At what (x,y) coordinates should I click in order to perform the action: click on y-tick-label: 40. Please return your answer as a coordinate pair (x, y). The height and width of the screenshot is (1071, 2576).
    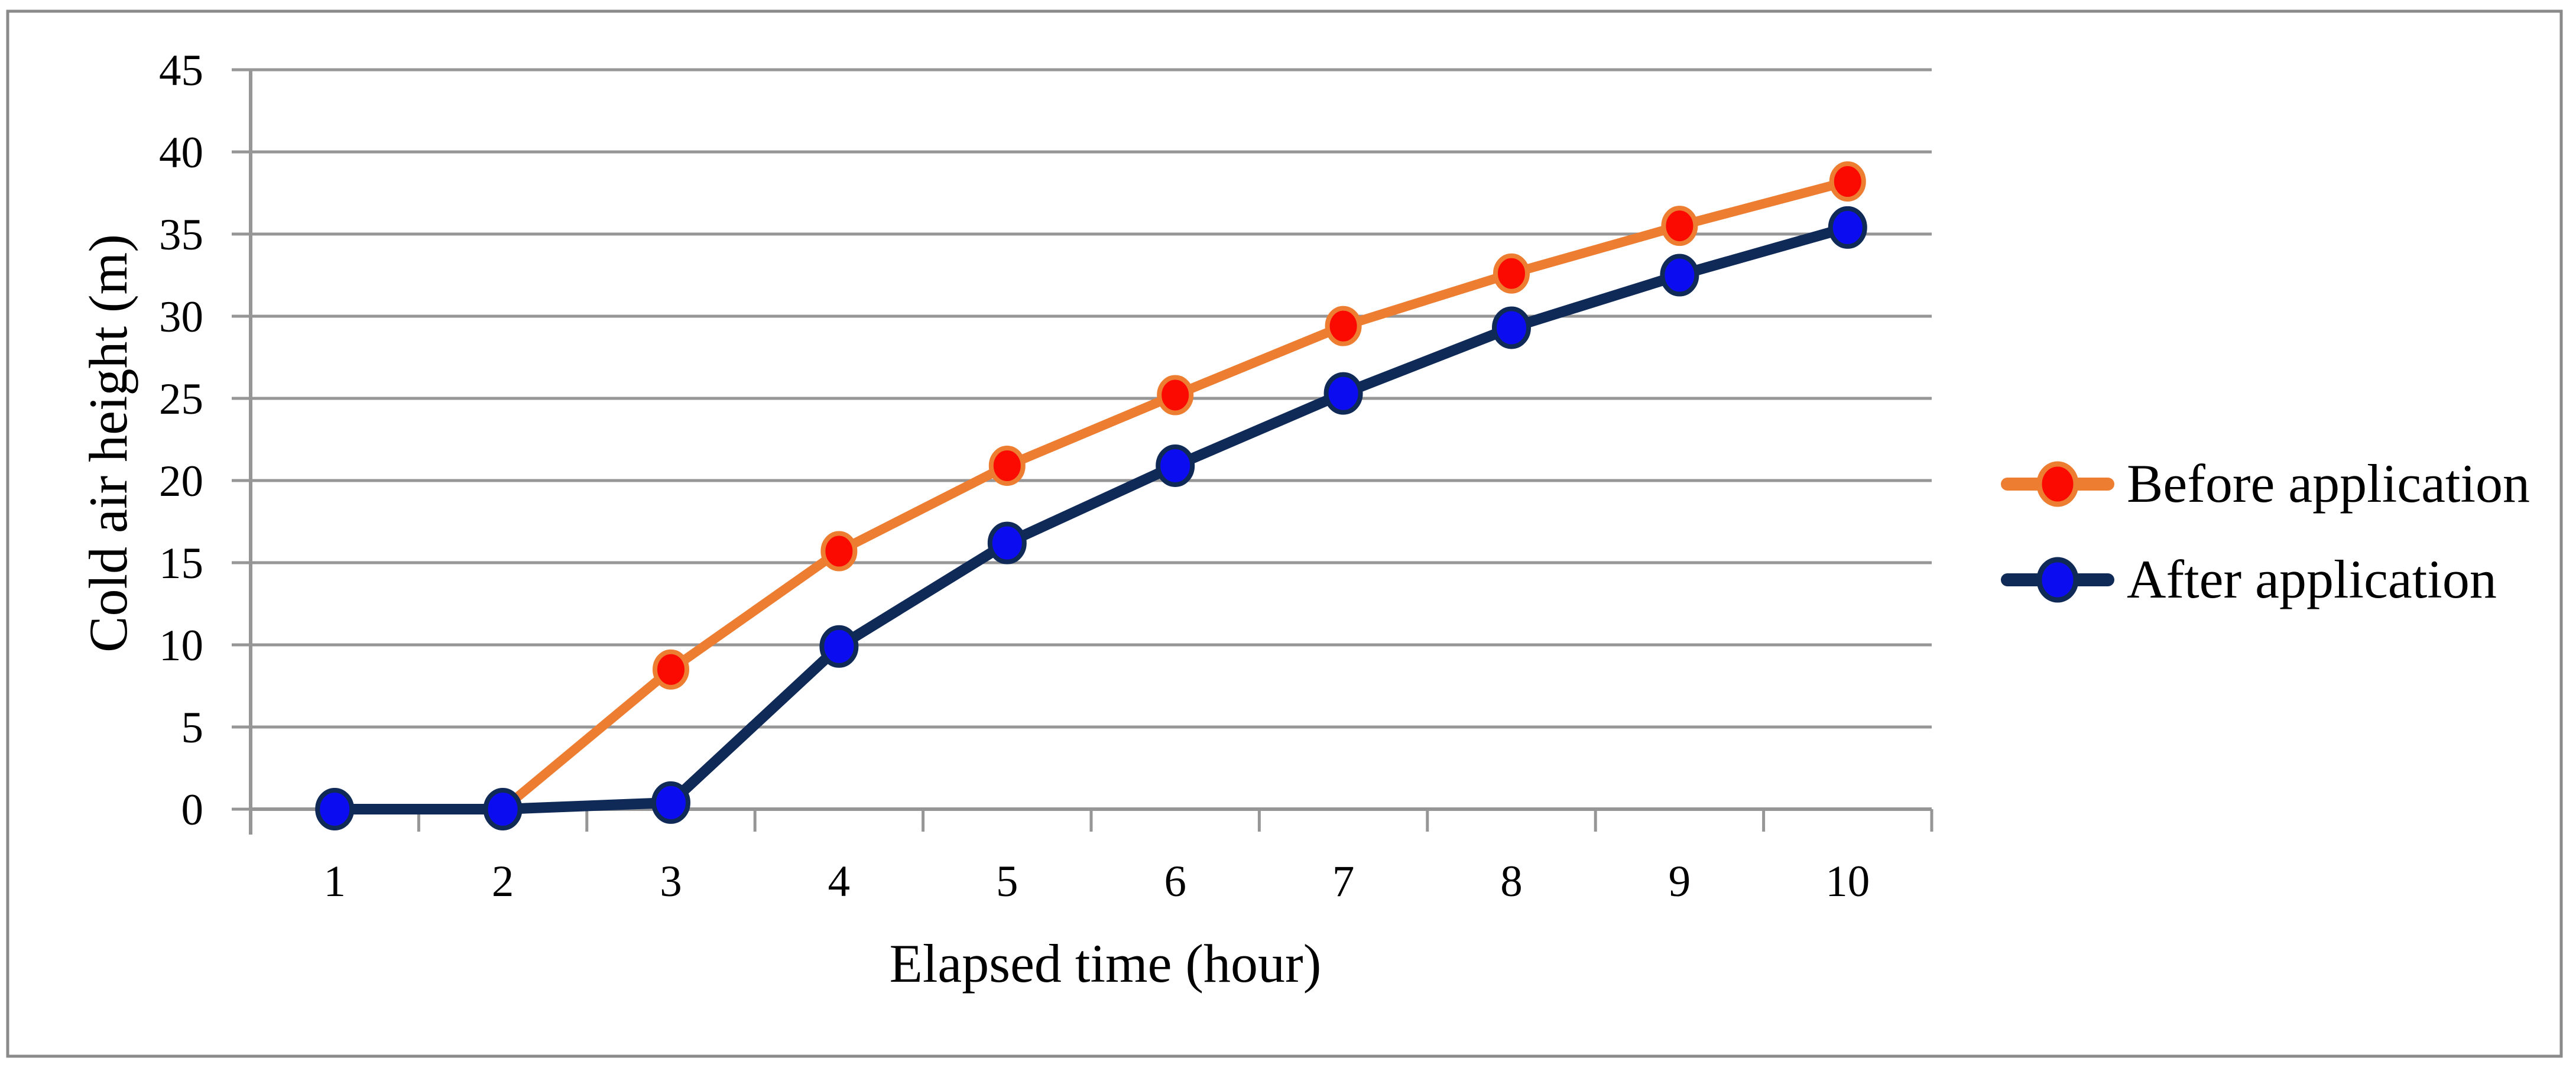
    Looking at the image, I should click on (181, 152).